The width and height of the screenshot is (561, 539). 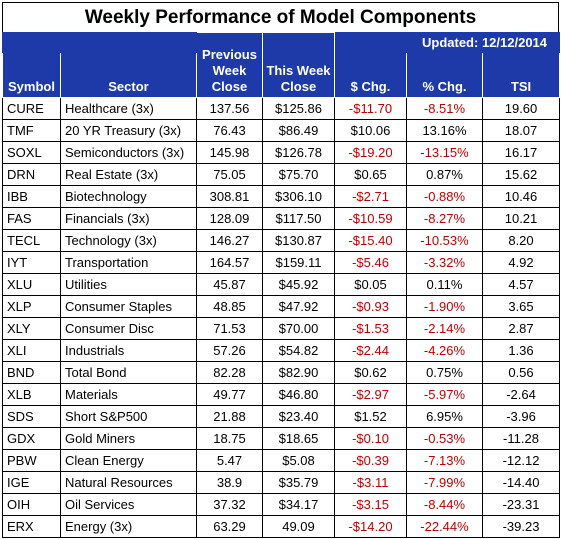 What do you see at coordinates (281, 394) in the screenshot?
I see `table-row: XLB Materials 49.77 $46.80 -$2.97 -5.97% -2.64` at bounding box center [281, 394].